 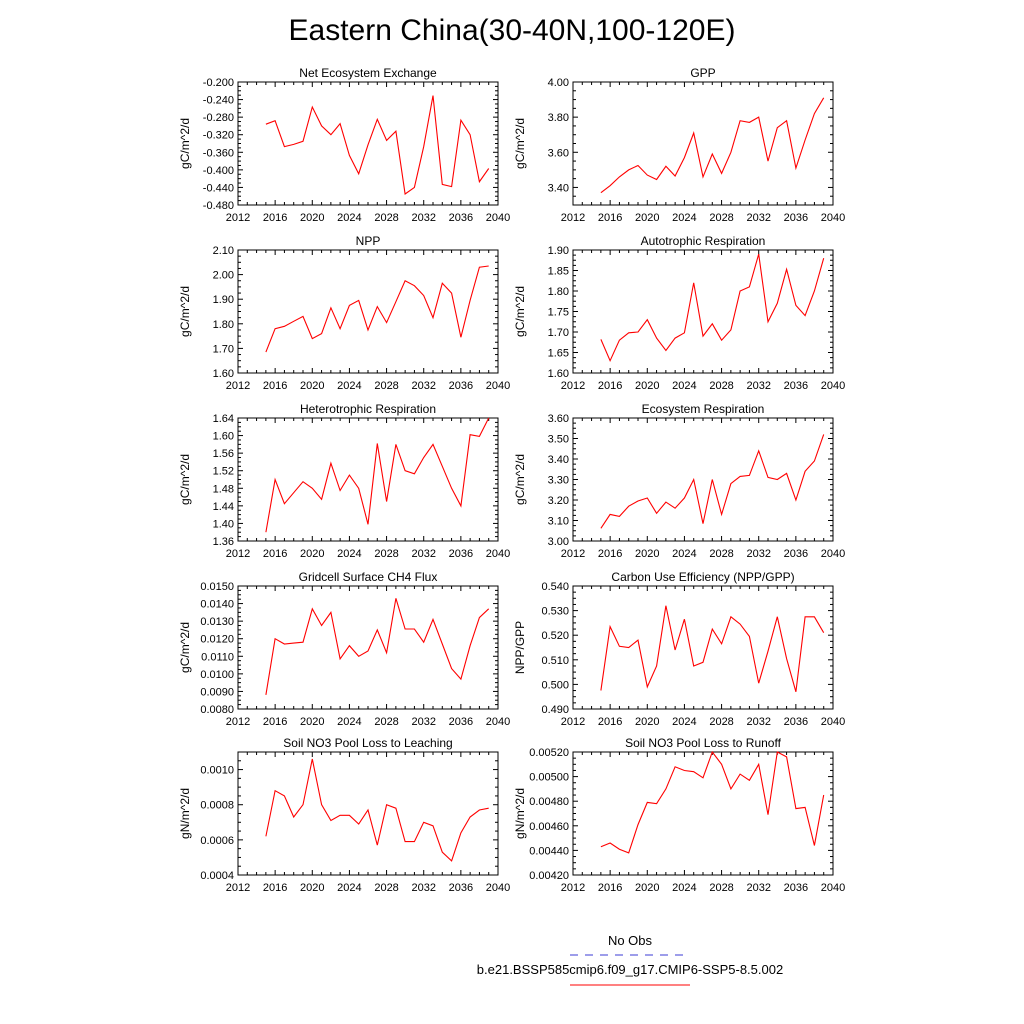 What do you see at coordinates (558, 83) in the screenshot?
I see `y-tick-label: 4.00` at bounding box center [558, 83].